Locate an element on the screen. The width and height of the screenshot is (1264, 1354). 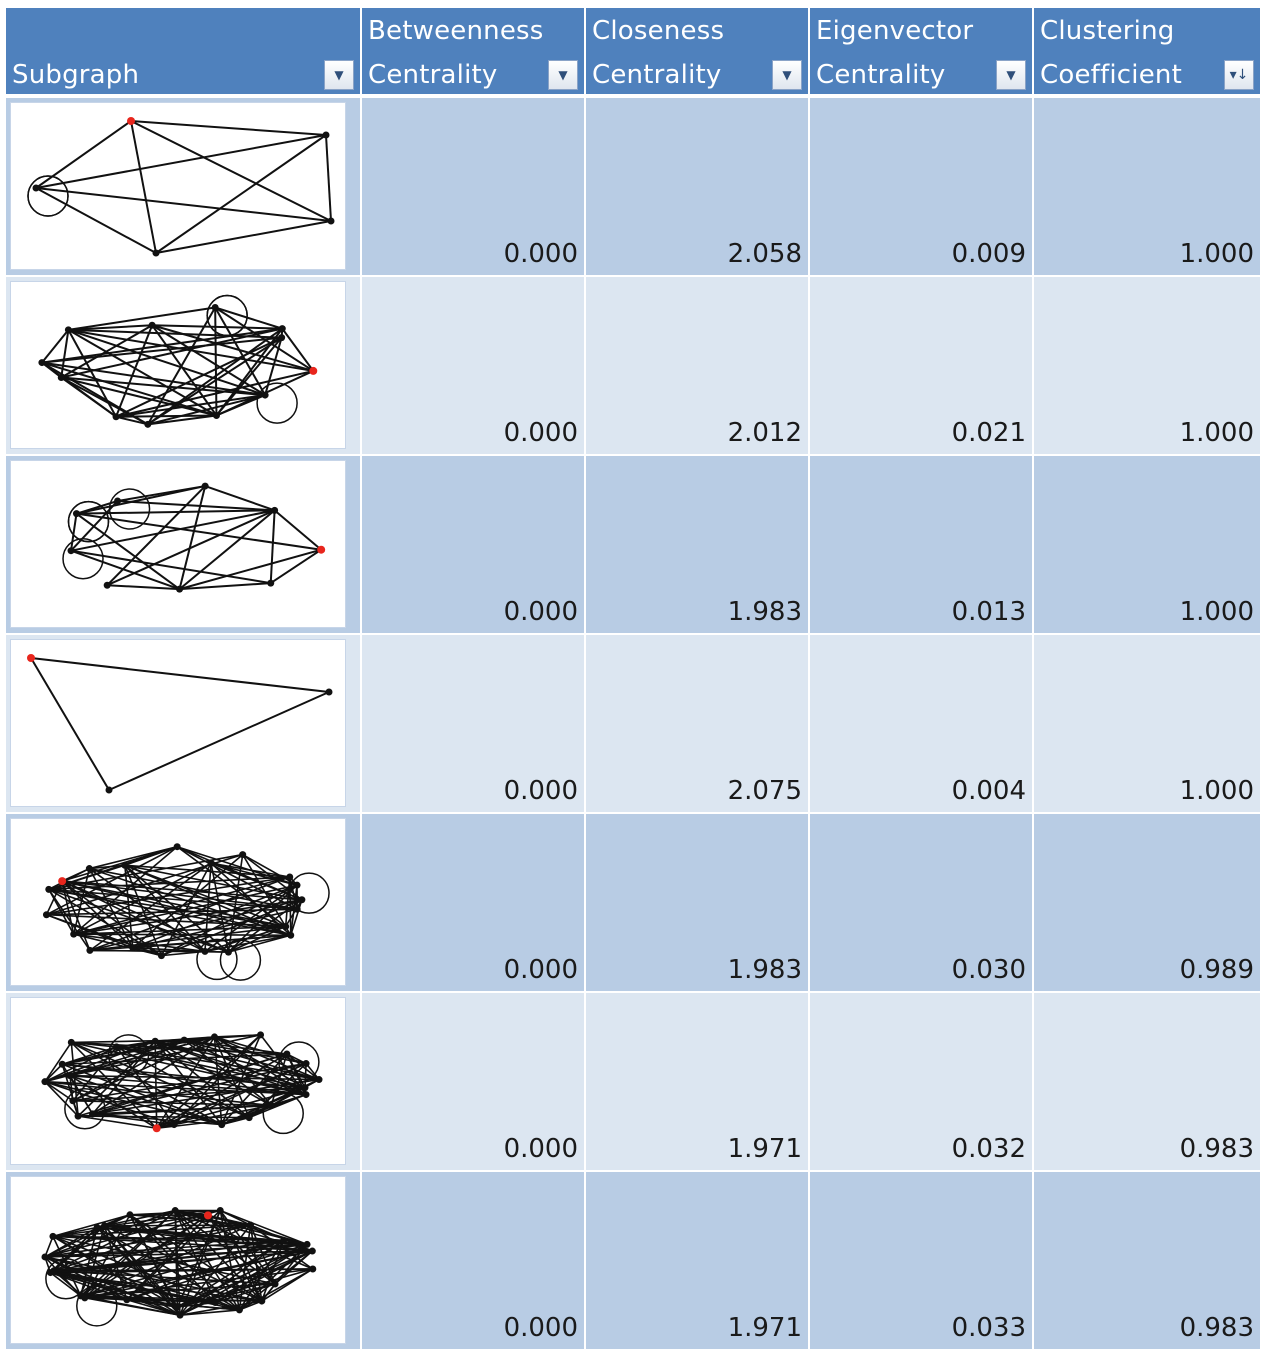
column-header-4: Clustering Coefficient ▾↓ is located at coordinates (1147, 51).